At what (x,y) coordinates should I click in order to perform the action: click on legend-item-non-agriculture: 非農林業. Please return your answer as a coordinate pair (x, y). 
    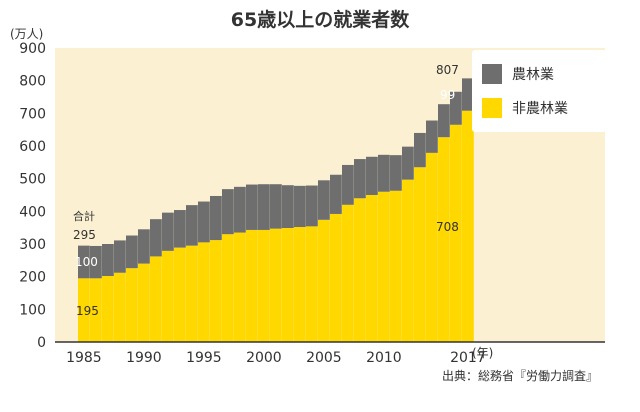
    Looking at the image, I should click on (525, 108).